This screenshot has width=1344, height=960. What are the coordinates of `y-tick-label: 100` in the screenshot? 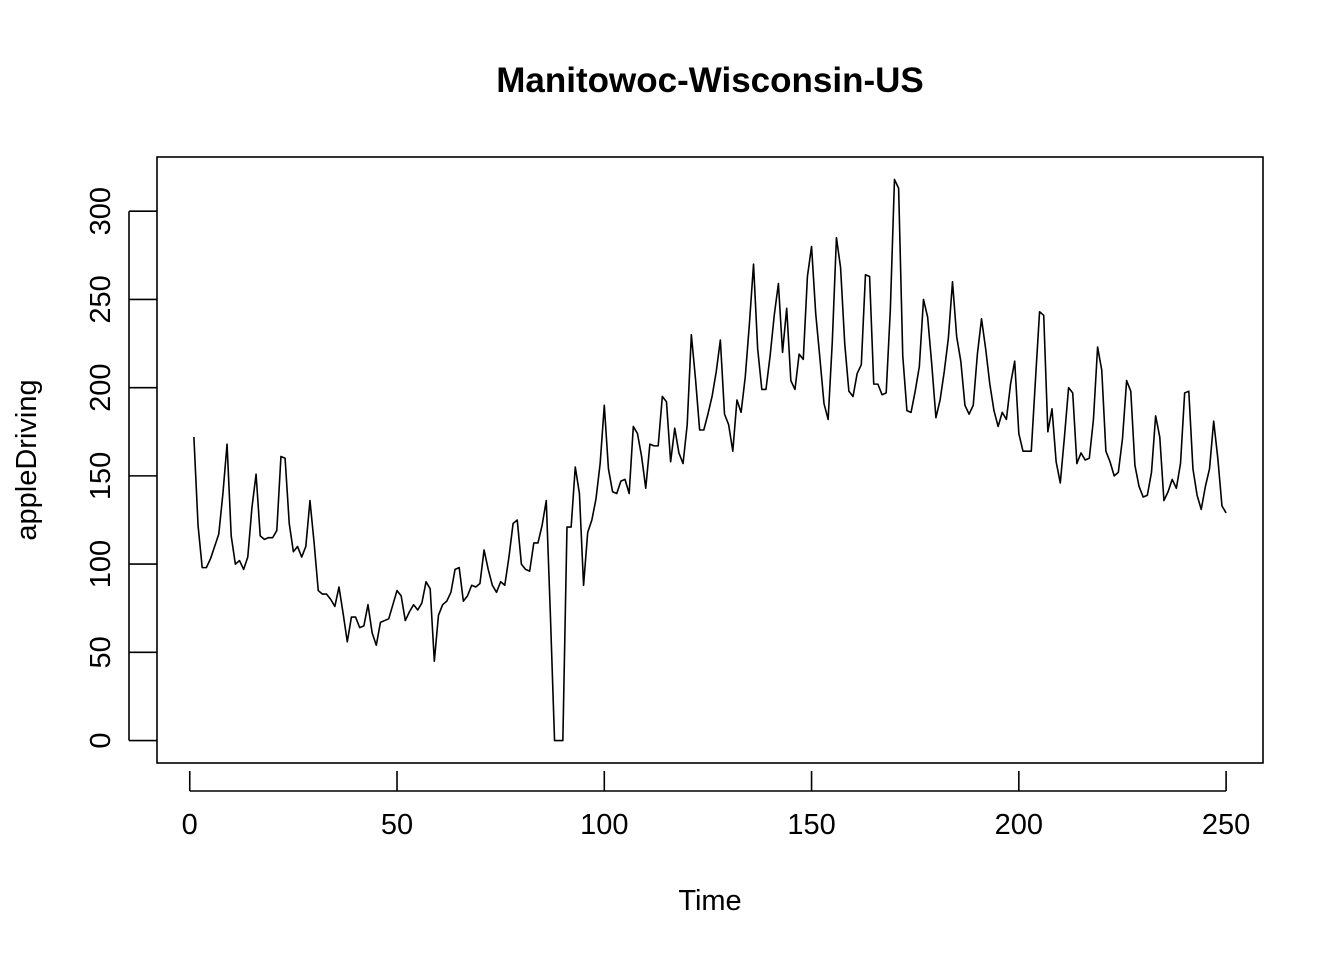 It's located at (101, 564).